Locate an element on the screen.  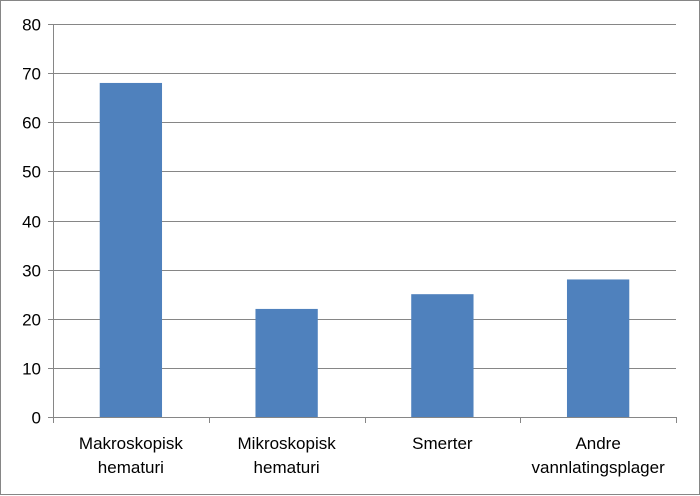
x-category-label: Smerter is located at coordinates (442, 443).